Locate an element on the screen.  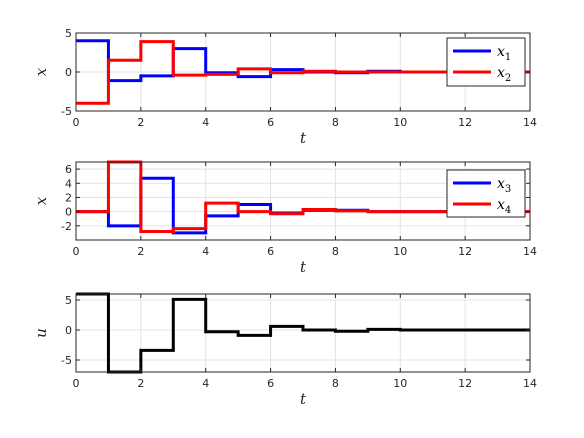
y-axis-label: u is located at coordinates (41, 333).